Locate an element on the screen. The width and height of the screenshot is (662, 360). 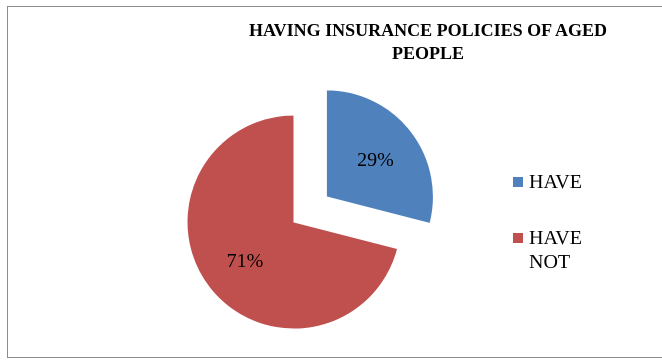
pie-slice-have is located at coordinates (379, 157).